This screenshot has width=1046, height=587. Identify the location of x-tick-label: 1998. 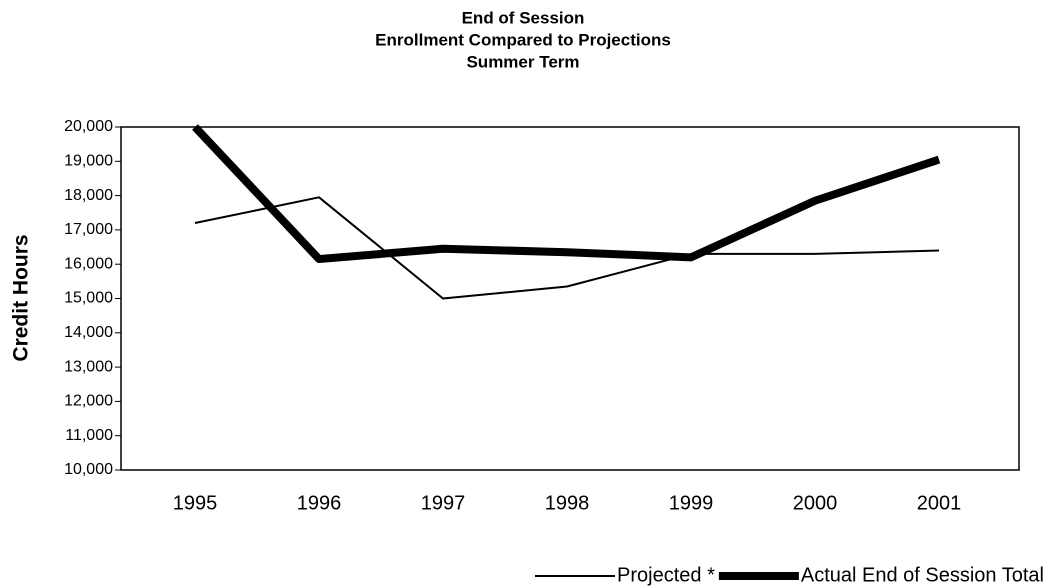
(567, 503).